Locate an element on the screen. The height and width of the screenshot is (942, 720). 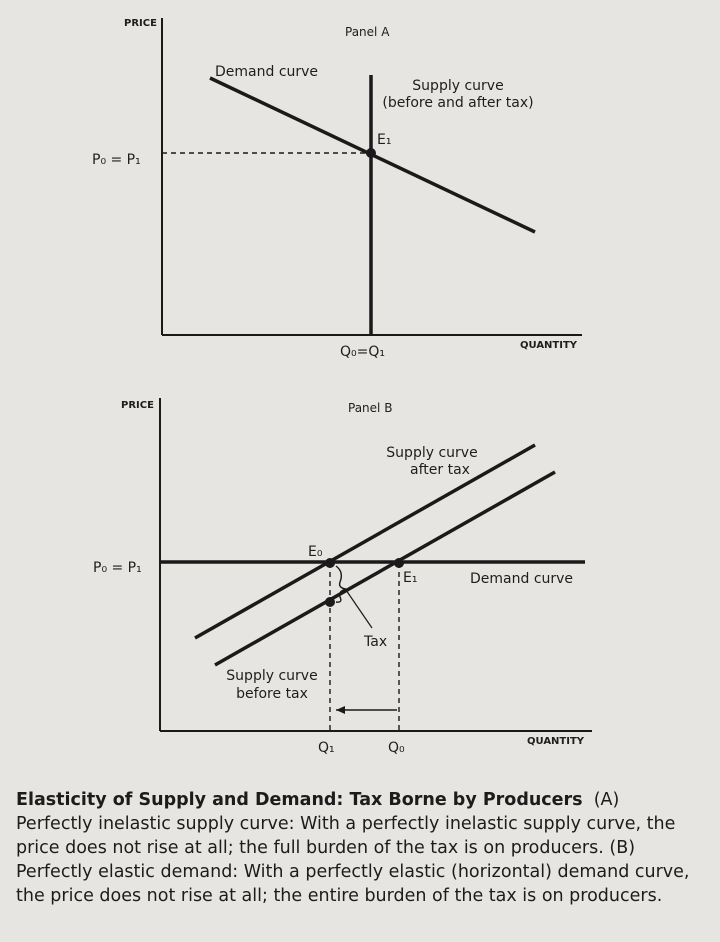
supply-after-label: after tax is located at coordinates (440, 470).